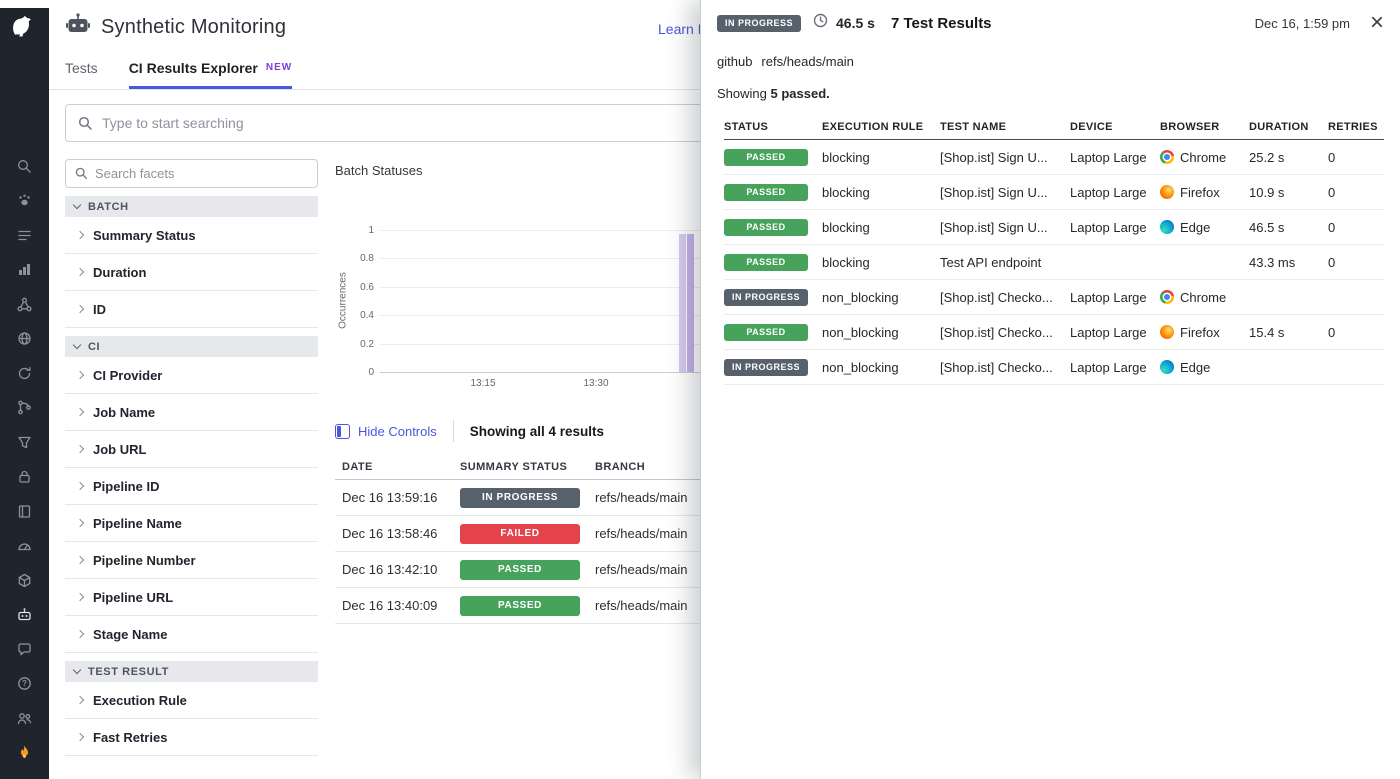 This screenshot has height=779, width=1400. What do you see at coordinates (1267, 227) in the screenshot?
I see `duration: 46.5 s` at bounding box center [1267, 227].